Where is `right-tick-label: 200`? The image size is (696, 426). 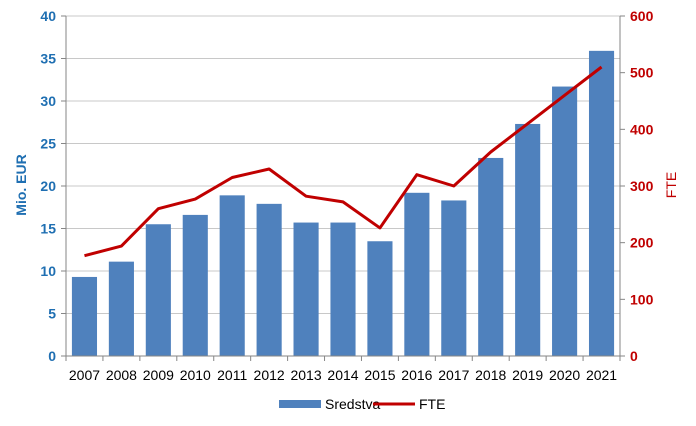
right-tick-label: 200 is located at coordinates (642, 243).